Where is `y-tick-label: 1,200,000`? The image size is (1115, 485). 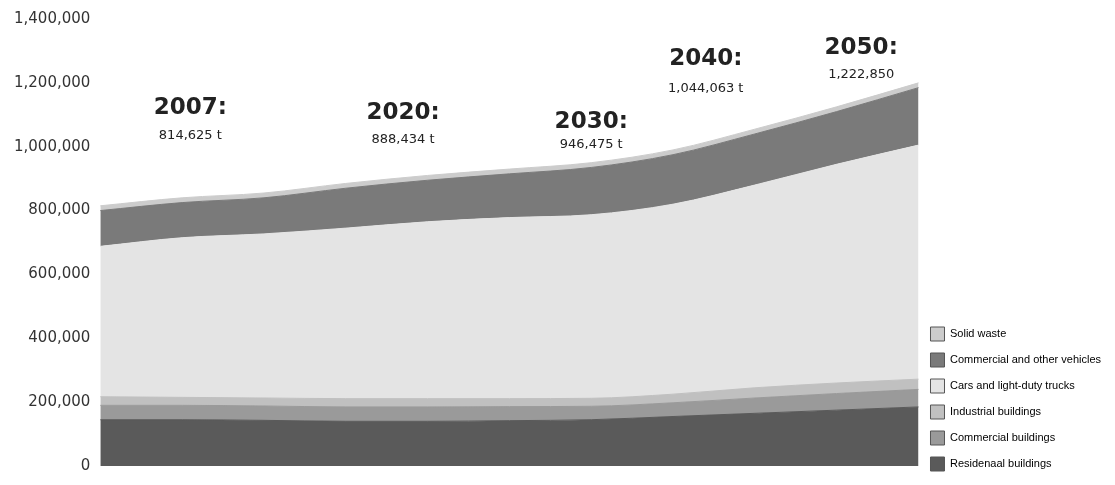 y-tick-label: 1,200,000 is located at coordinates (52, 81).